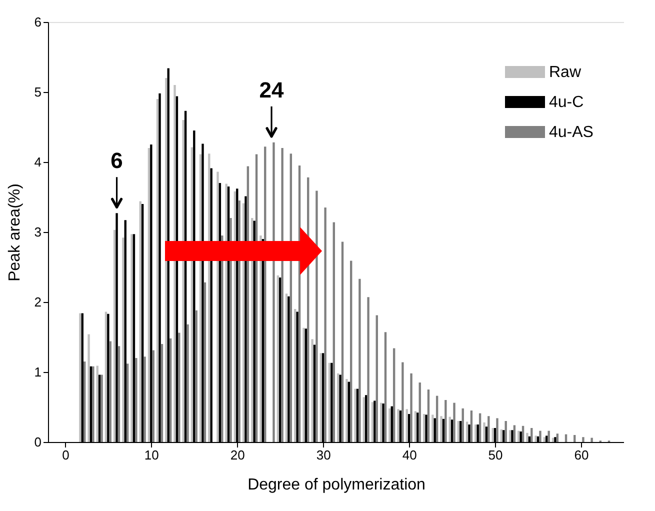 The width and height of the screenshot is (655, 511). I want to click on x-tick-label: 0, so click(66, 455).